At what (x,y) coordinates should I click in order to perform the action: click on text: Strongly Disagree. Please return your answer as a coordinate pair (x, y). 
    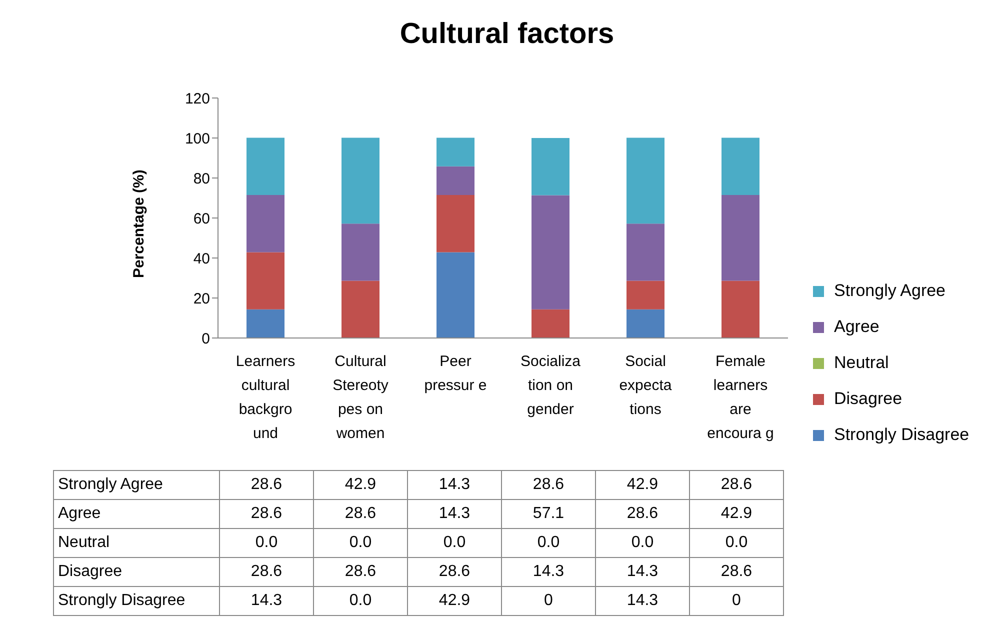
    Looking at the image, I should click on (122, 600).